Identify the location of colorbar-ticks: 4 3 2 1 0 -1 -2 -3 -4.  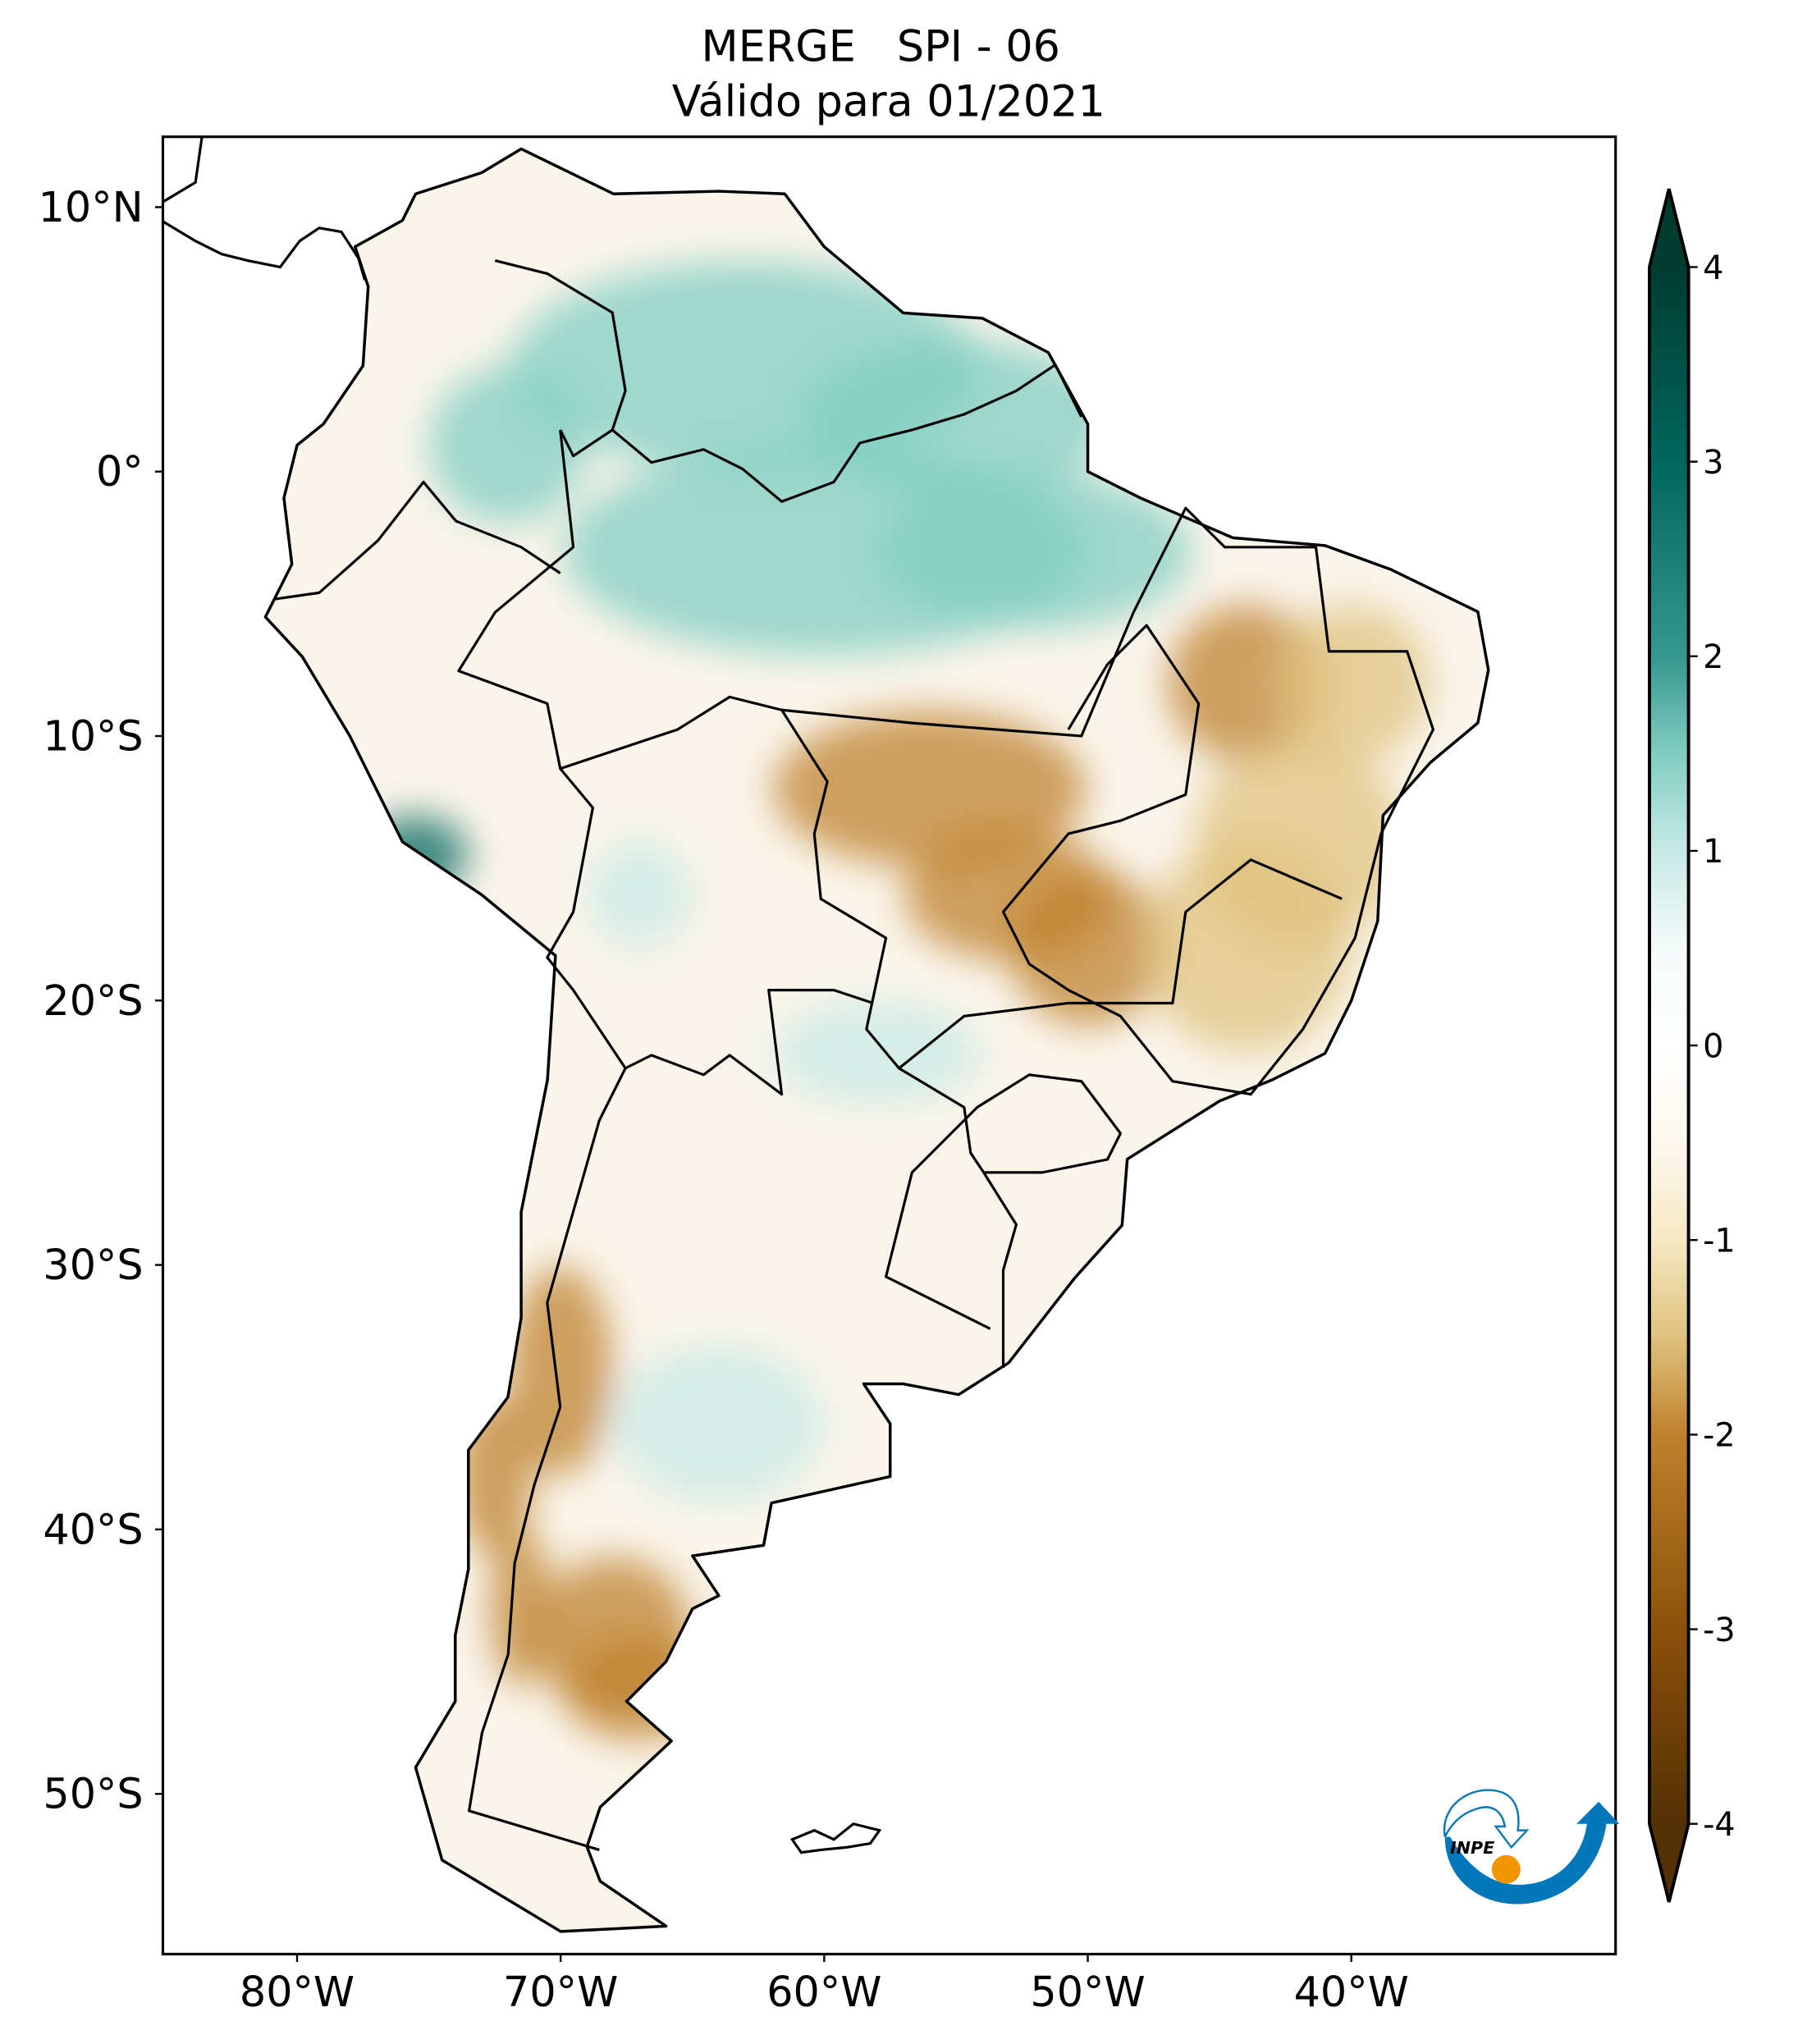
(1712, 1046).